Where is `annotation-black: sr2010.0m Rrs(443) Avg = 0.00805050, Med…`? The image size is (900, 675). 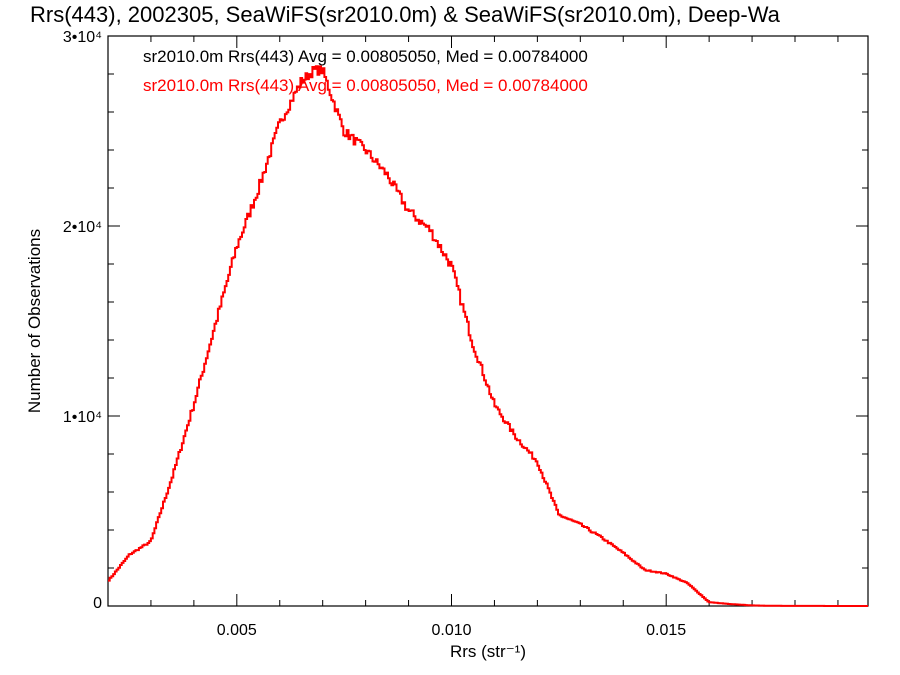 annotation-black: sr2010.0m Rrs(443) Avg = 0.00805050, Med… is located at coordinates (365, 56).